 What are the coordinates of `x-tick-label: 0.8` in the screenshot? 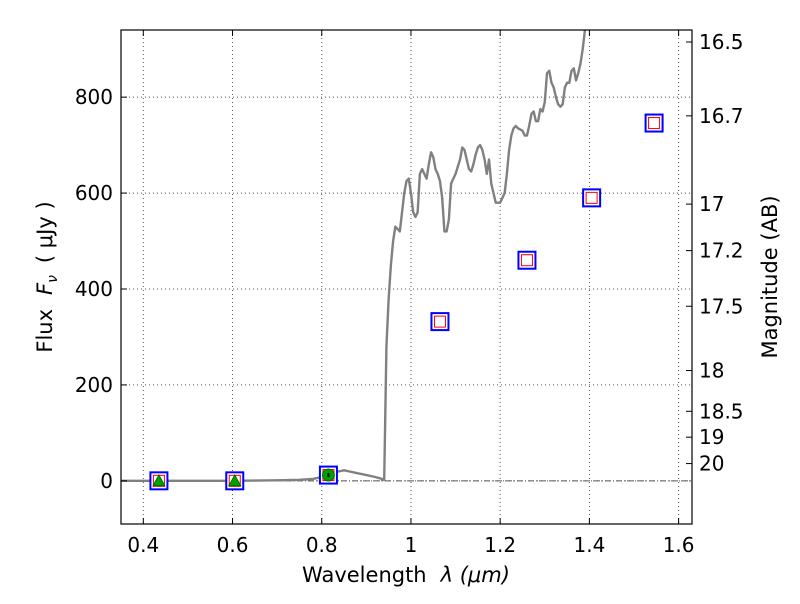 It's located at (322, 545).